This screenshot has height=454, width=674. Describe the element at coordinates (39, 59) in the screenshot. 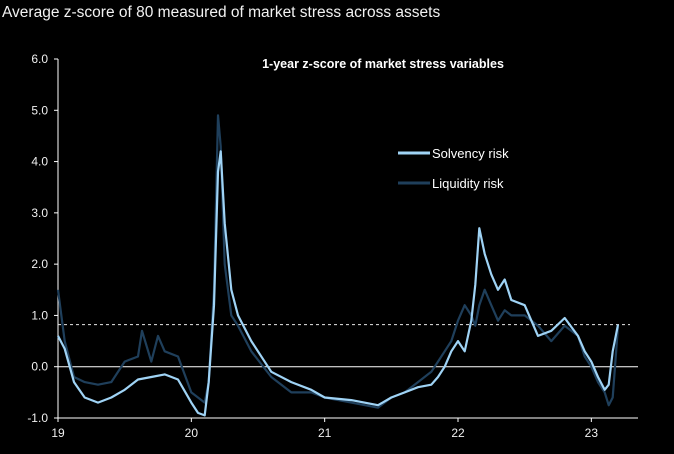

I see `y-tick-label: 6.0` at that location.